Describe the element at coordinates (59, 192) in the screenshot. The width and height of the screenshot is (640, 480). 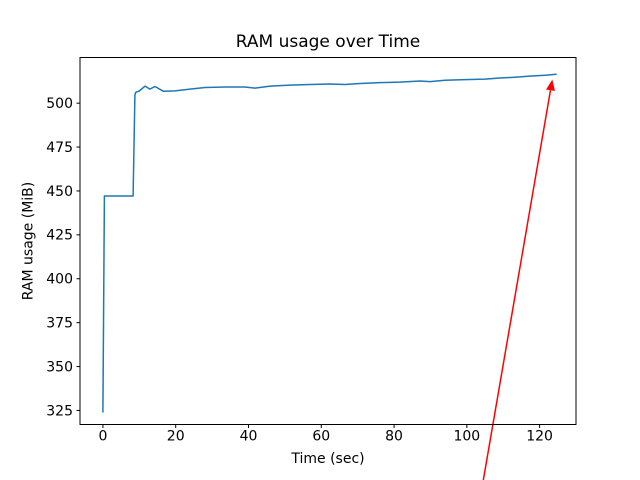
I see `y-tick-label: 450` at that location.